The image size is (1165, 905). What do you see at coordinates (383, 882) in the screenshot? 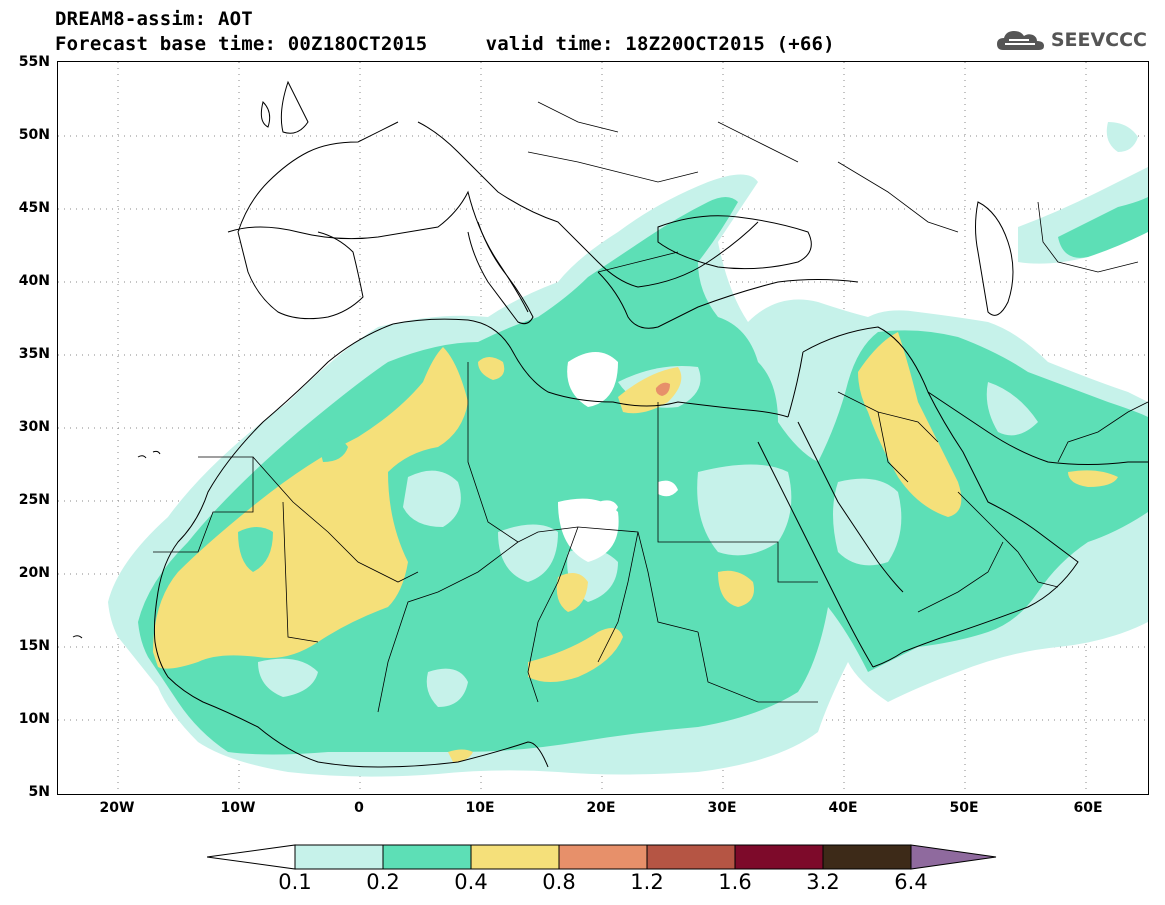
I see `colorbar-tick: 0.2` at bounding box center [383, 882].